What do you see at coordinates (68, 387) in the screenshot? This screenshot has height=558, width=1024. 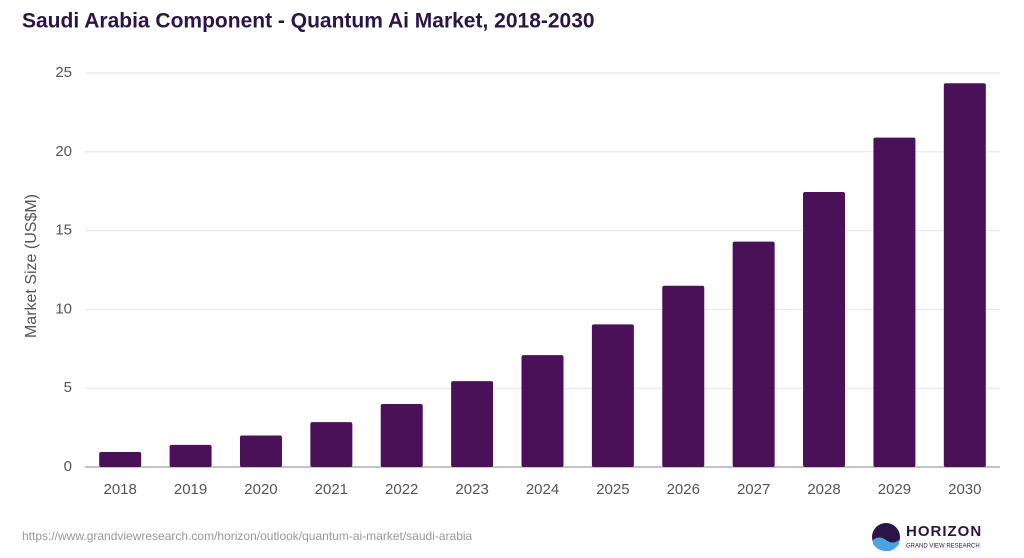 I see `y-tick-label: 5` at bounding box center [68, 387].